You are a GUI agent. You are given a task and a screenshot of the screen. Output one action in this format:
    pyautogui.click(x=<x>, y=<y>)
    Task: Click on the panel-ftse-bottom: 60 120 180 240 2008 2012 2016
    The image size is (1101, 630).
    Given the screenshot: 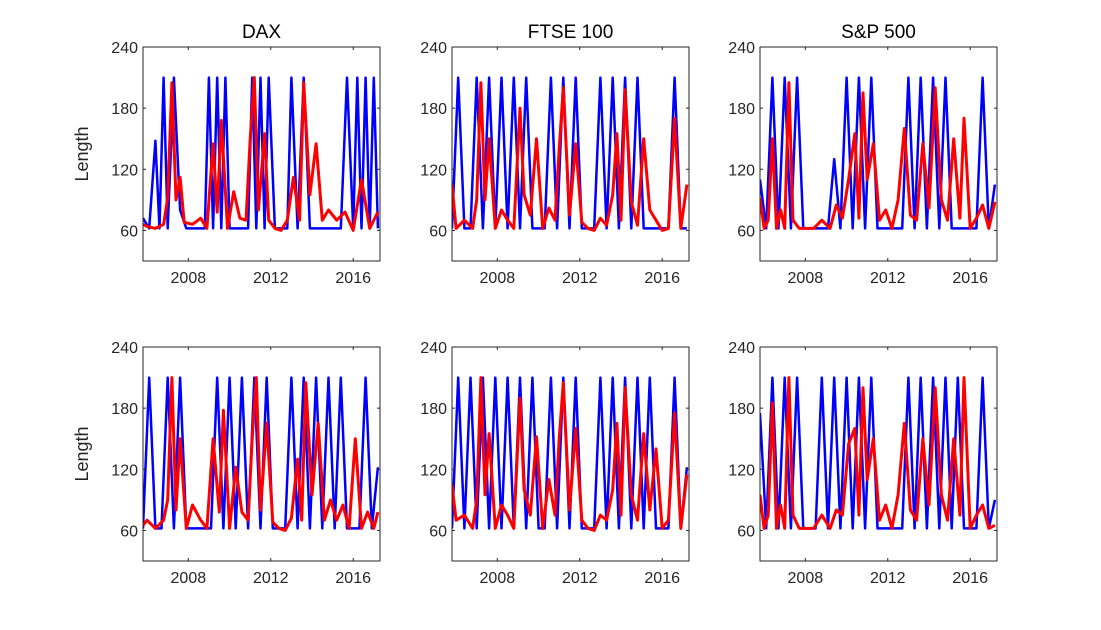 What is the action you would take?
    pyautogui.click(x=555, y=463)
    